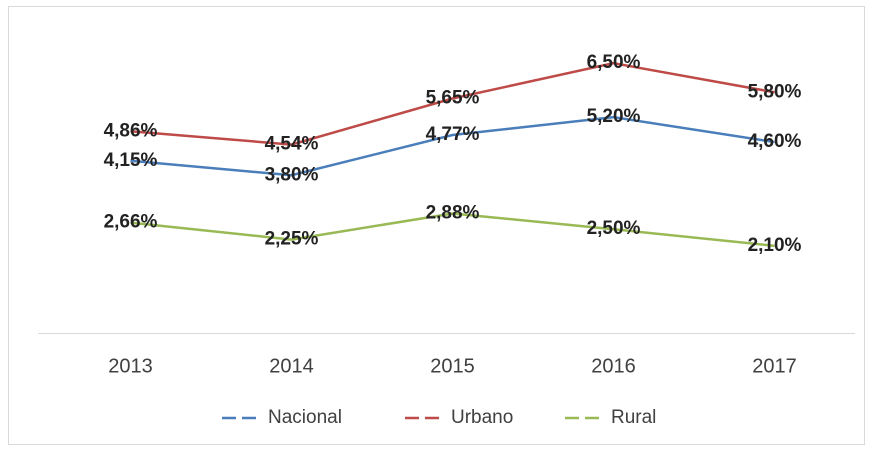 The width and height of the screenshot is (873, 456). What do you see at coordinates (453, 212) in the screenshot?
I see `data-label: 2,88%` at bounding box center [453, 212].